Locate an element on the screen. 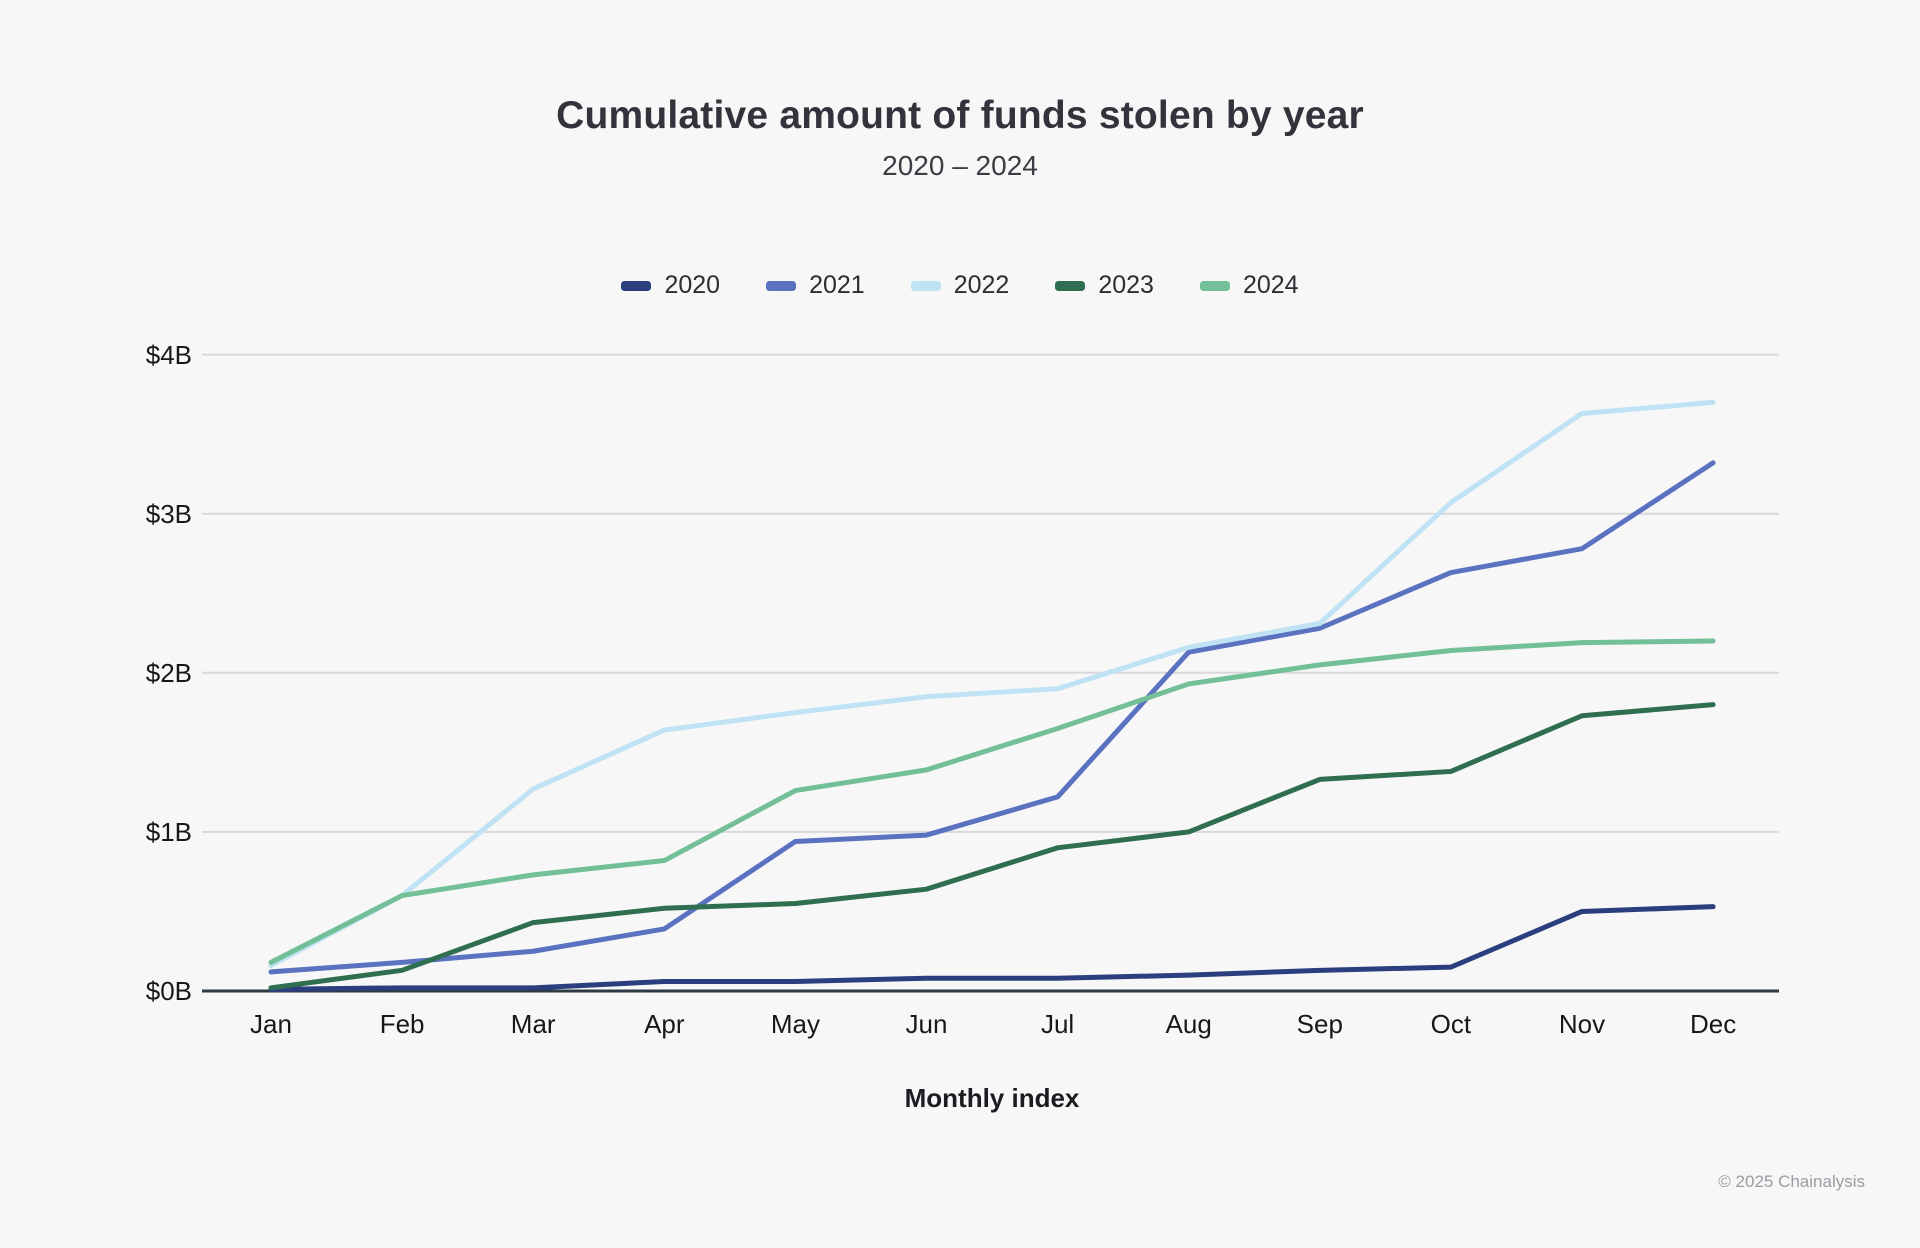 The image size is (1920, 1248). x-tick-label: Nov is located at coordinates (1582, 1024).